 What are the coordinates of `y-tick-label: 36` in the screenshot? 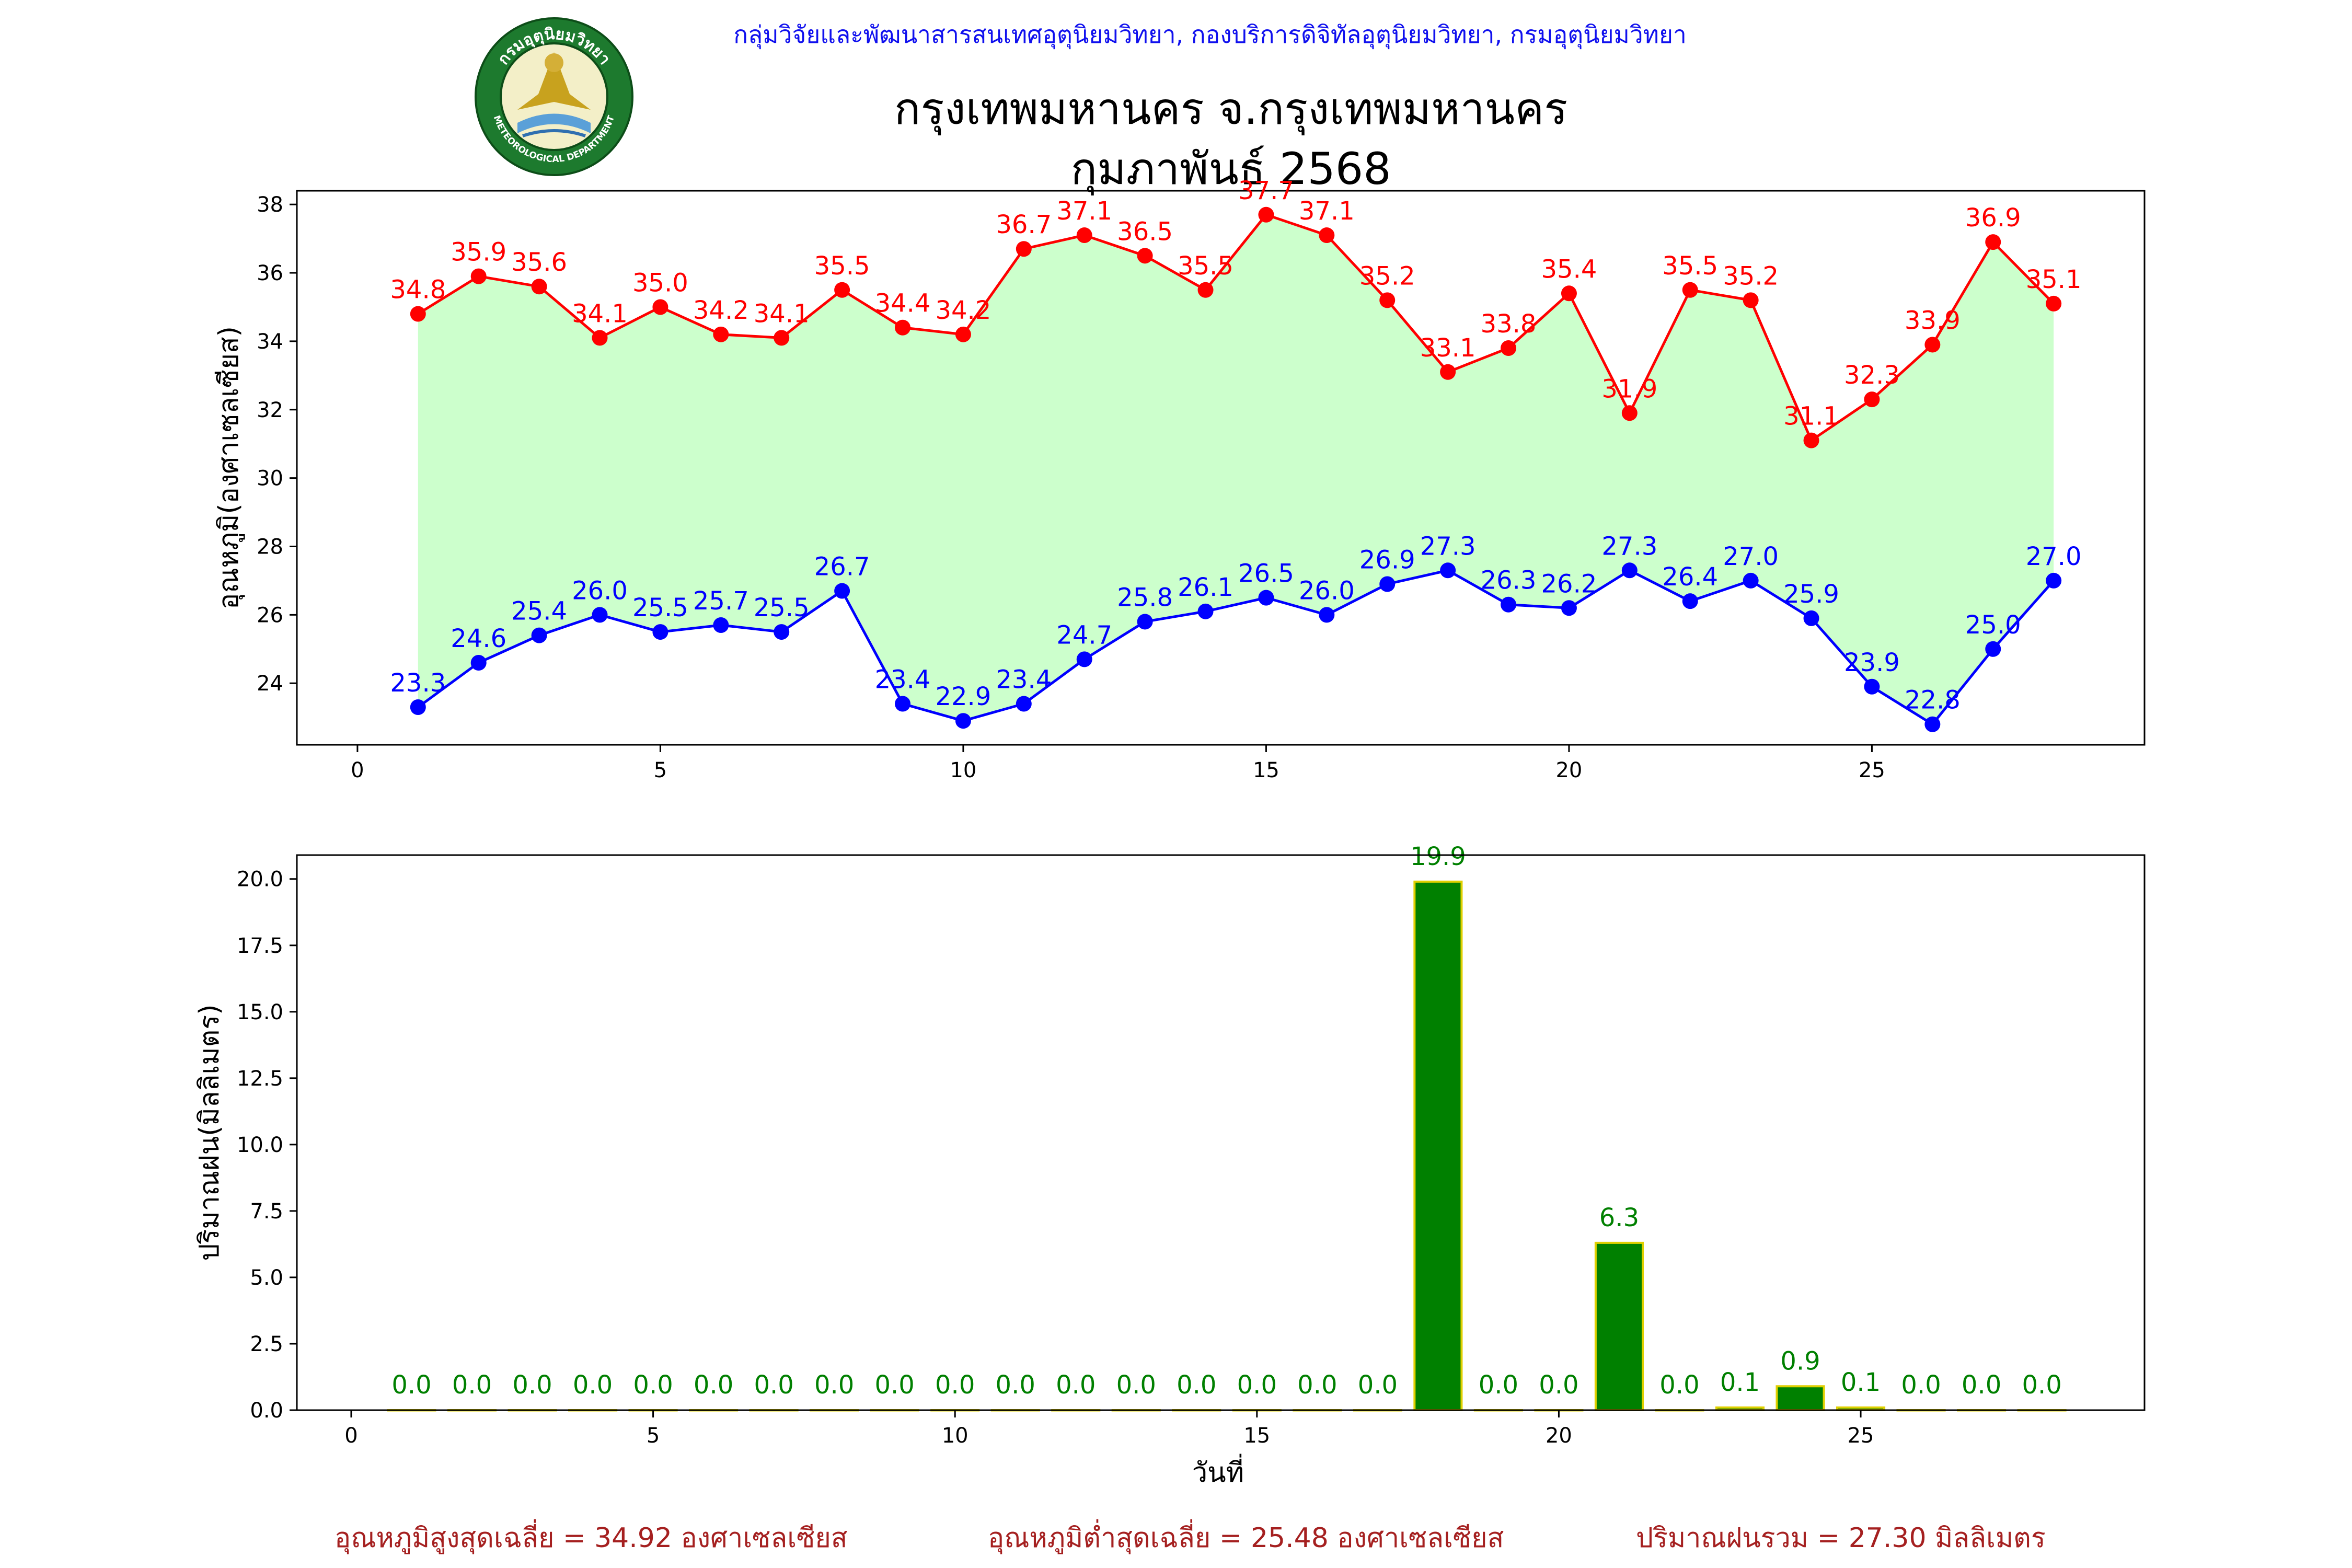 It's located at (270, 273).